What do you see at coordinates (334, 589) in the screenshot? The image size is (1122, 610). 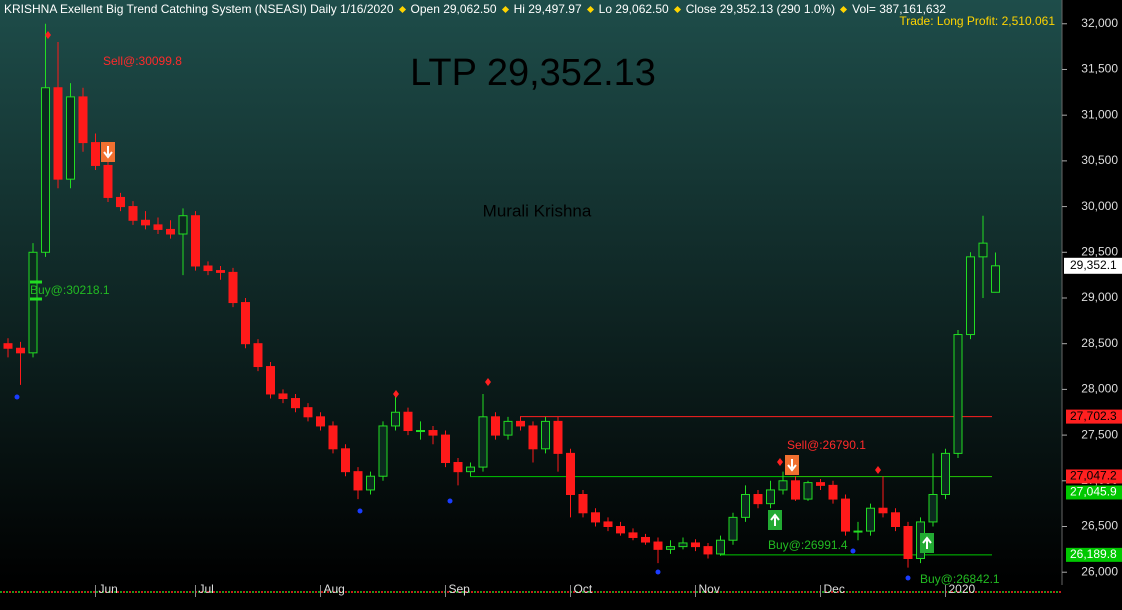 I see `x-tick-label: Aug` at bounding box center [334, 589].